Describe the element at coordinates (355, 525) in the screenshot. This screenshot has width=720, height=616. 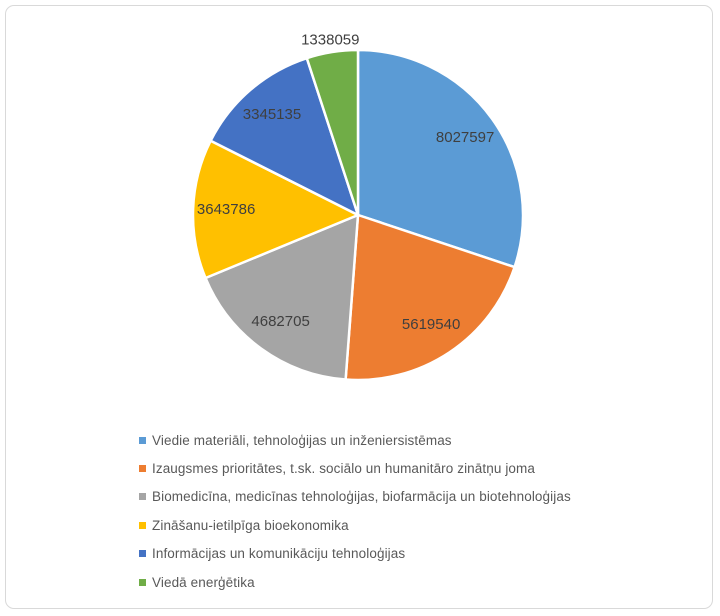
I see `legend-item: Zināšanu-ietilpīga bioekonomika` at that location.